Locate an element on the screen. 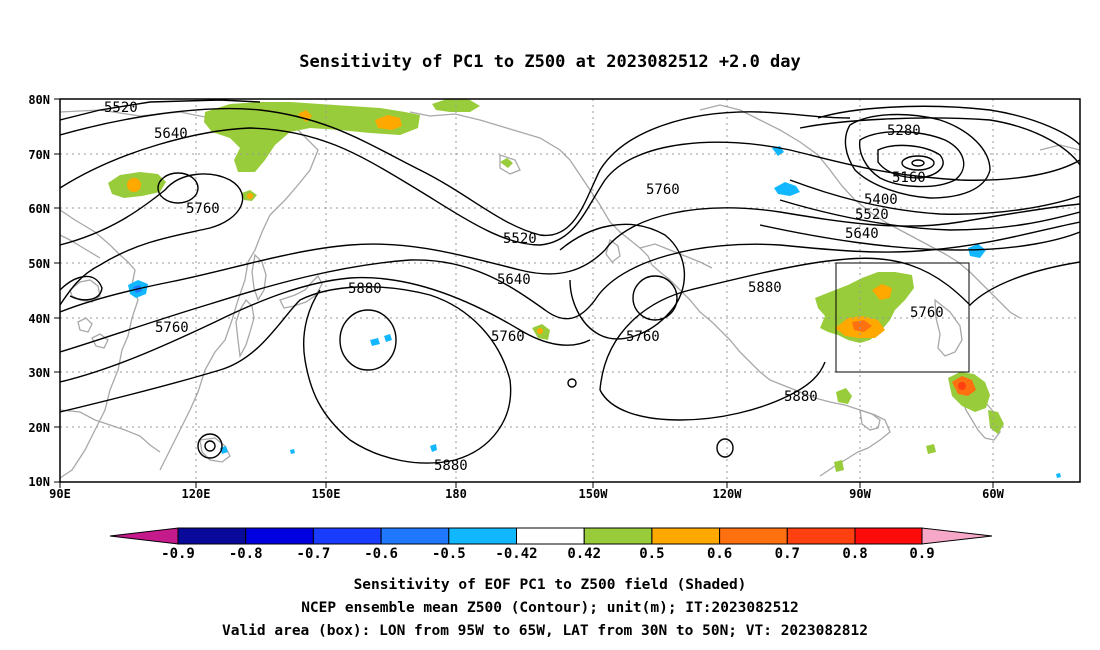 The image size is (1100, 650). lon-label: 60W is located at coordinates (993, 494).